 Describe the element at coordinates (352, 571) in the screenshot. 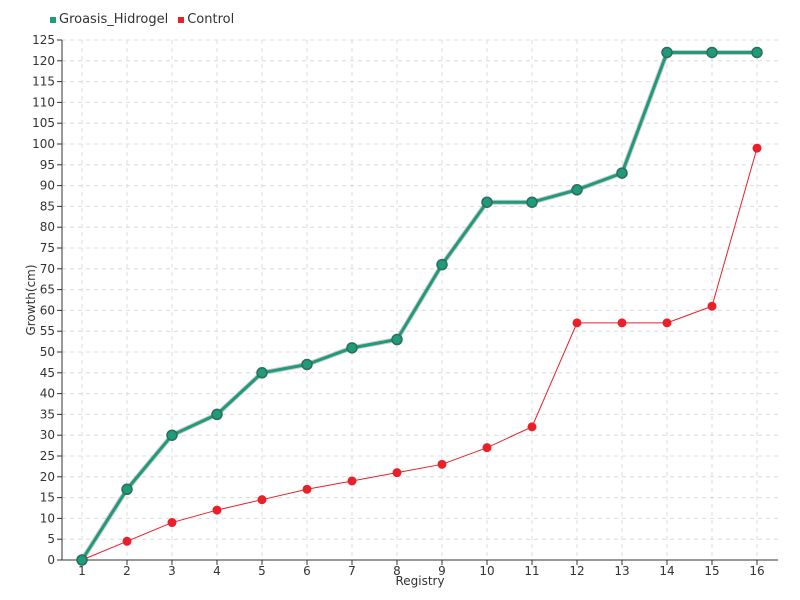

I see `x-tick-label: 7` at that location.